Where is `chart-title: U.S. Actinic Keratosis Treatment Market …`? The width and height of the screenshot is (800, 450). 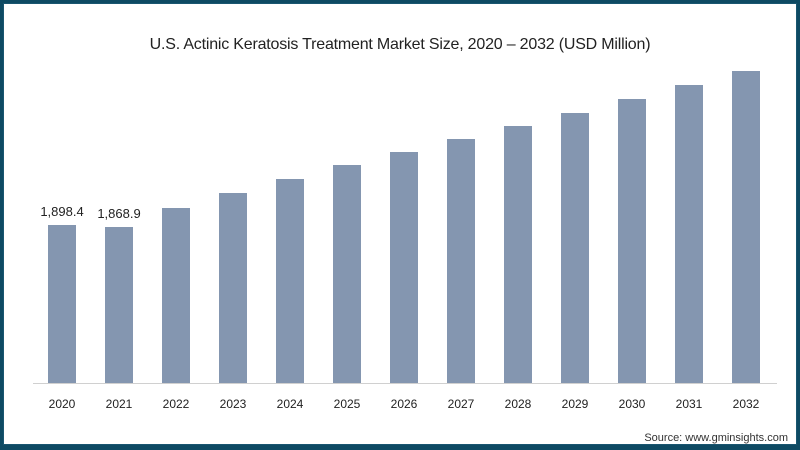
chart-title: U.S. Actinic Keratosis Treatment Market … is located at coordinates (400, 44).